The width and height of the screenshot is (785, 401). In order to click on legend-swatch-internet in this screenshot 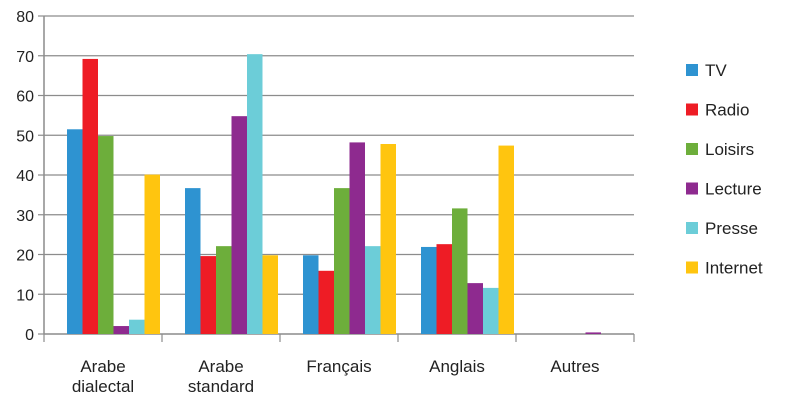, I will do `click(692, 267)`.